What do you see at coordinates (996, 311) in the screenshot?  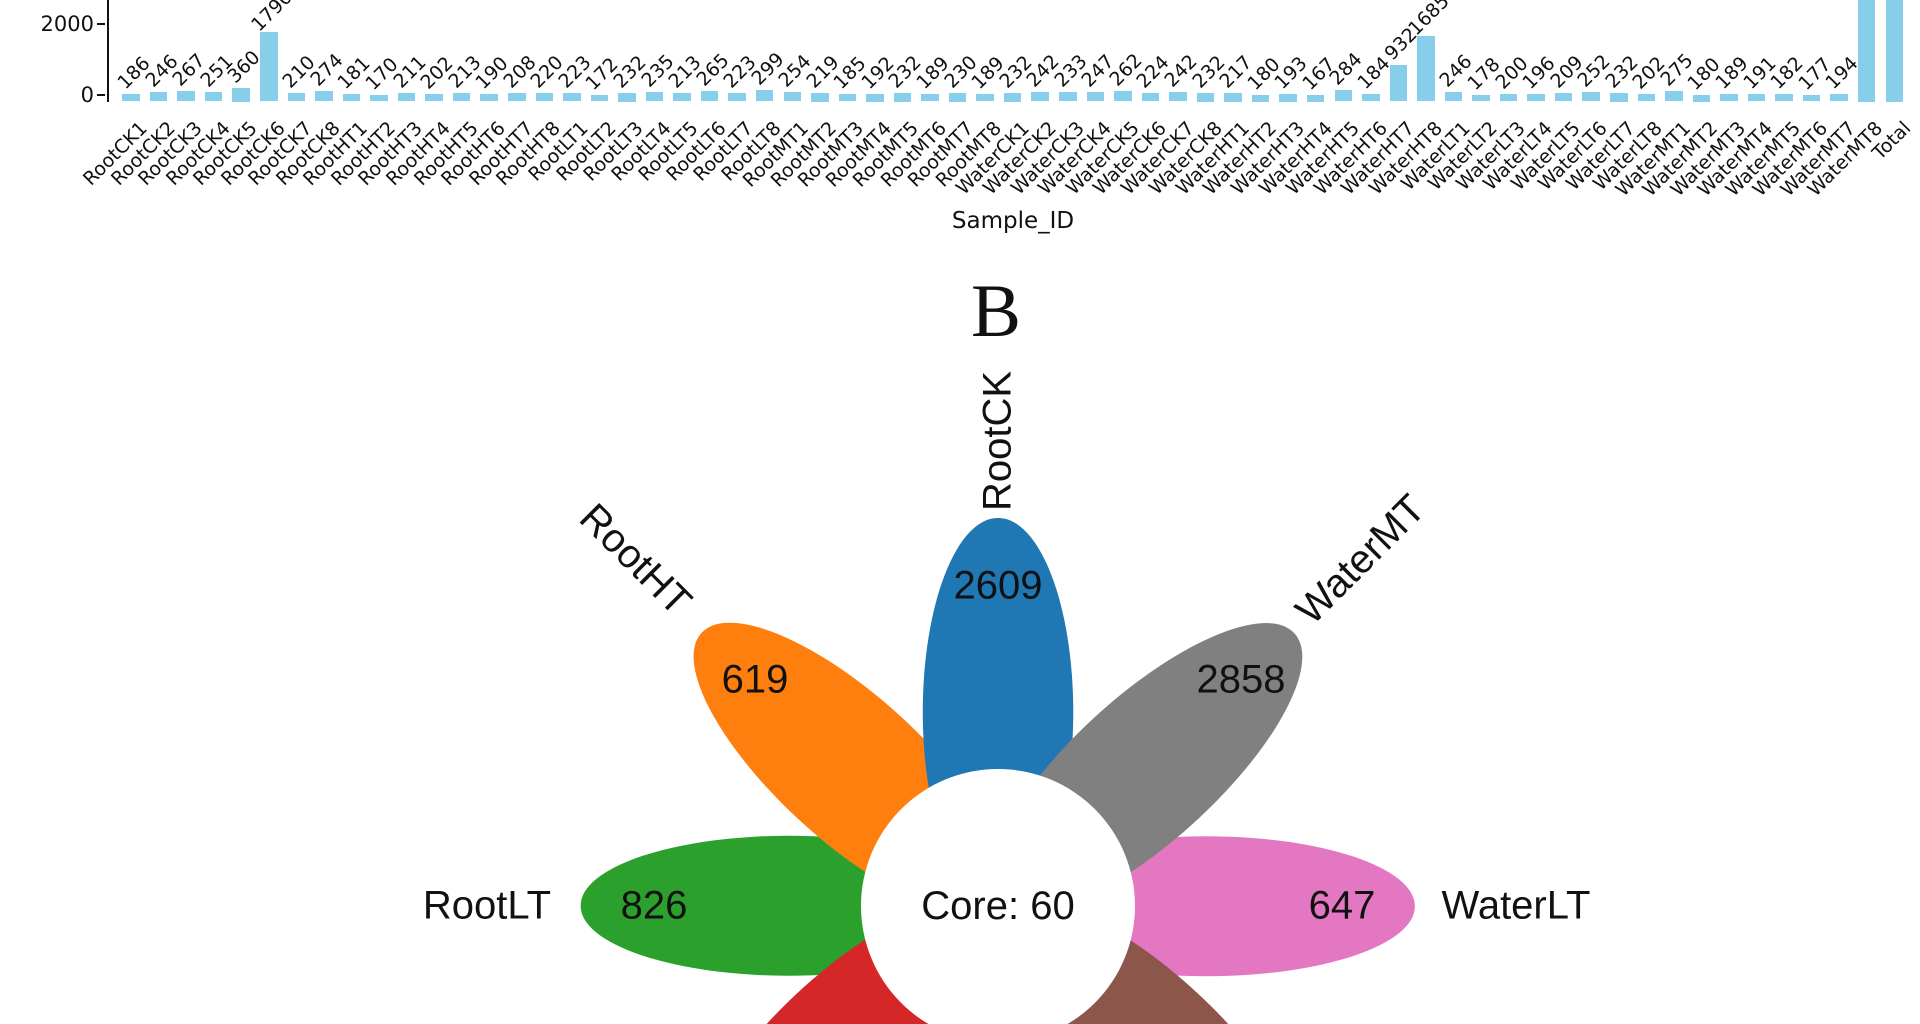 I see `panel-b-title: B` at bounding box center [996, 311].